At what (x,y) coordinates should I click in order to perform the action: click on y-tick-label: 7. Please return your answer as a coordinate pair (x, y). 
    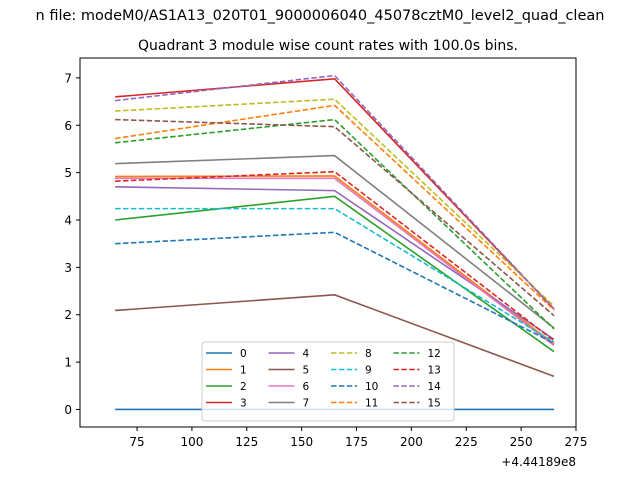
    Looking at the image, I should click on (68, 78).